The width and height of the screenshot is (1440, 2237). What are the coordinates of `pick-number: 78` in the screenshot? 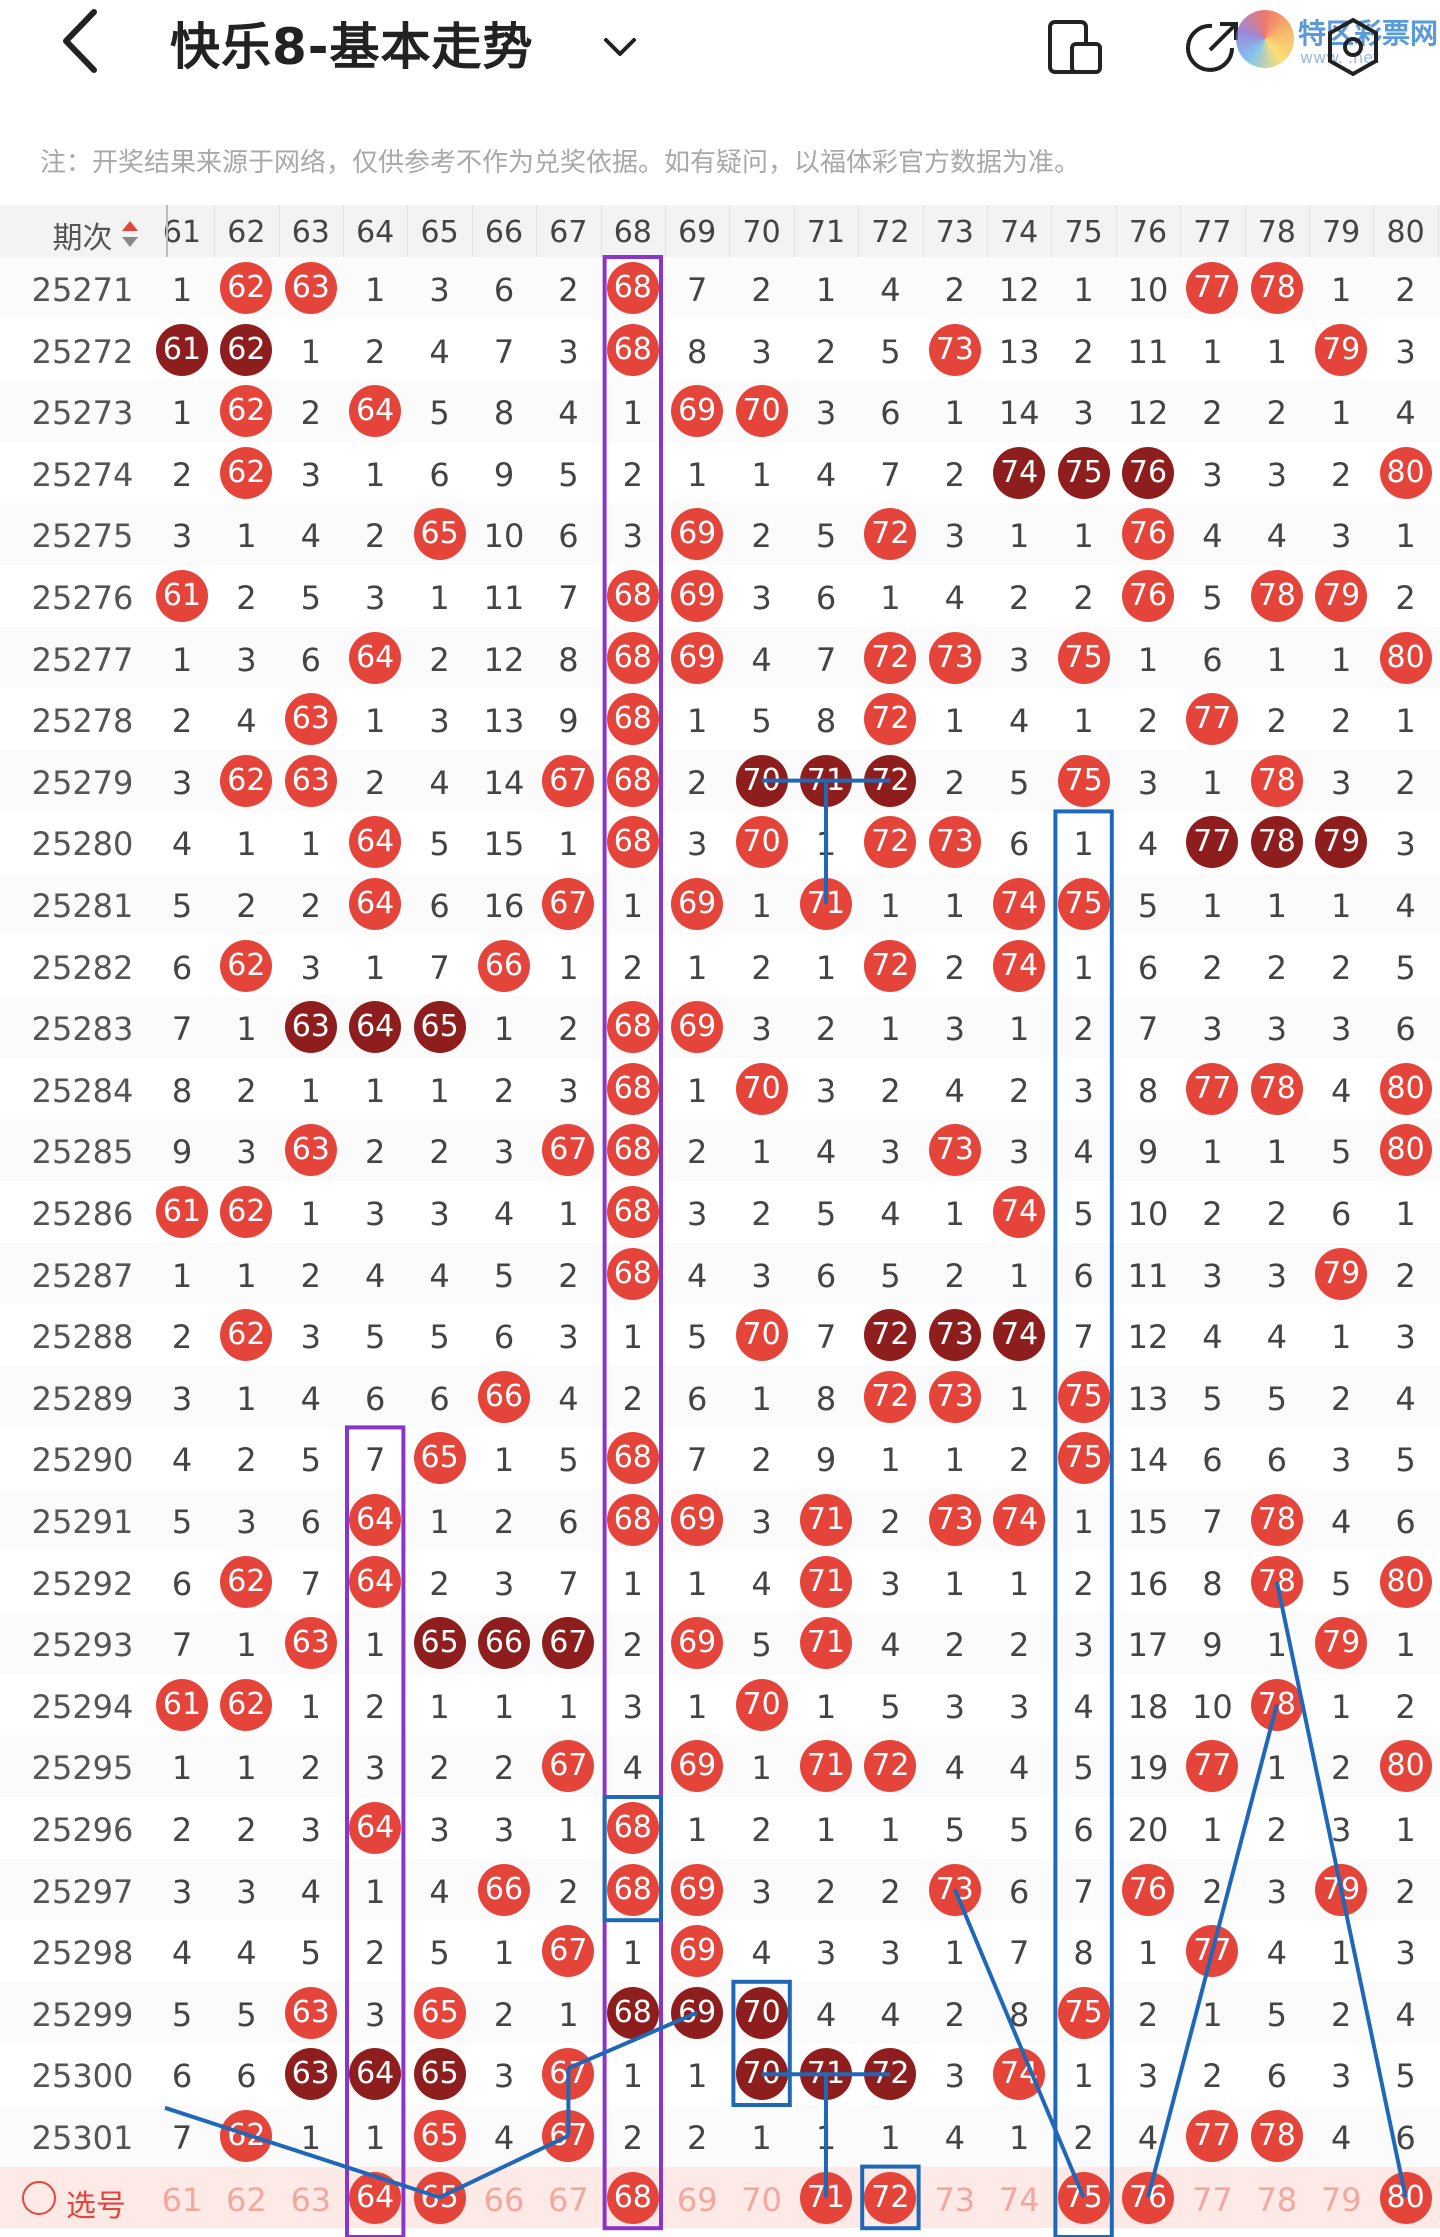 It's located at (1277, 2199).